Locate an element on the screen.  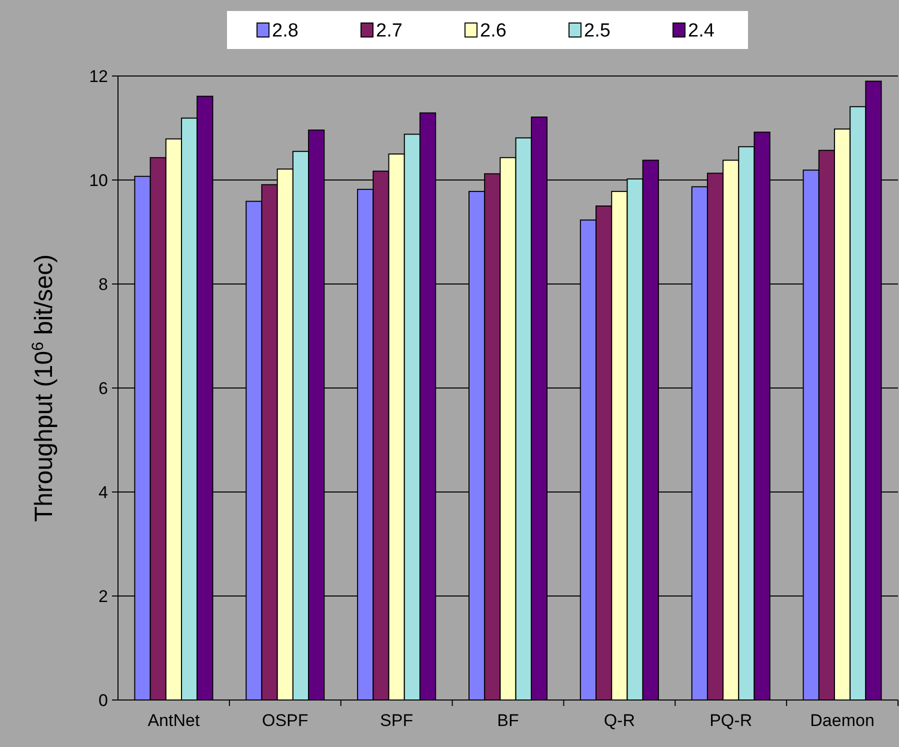
legend-label: 2.8 is located at coordinates (285, 31).